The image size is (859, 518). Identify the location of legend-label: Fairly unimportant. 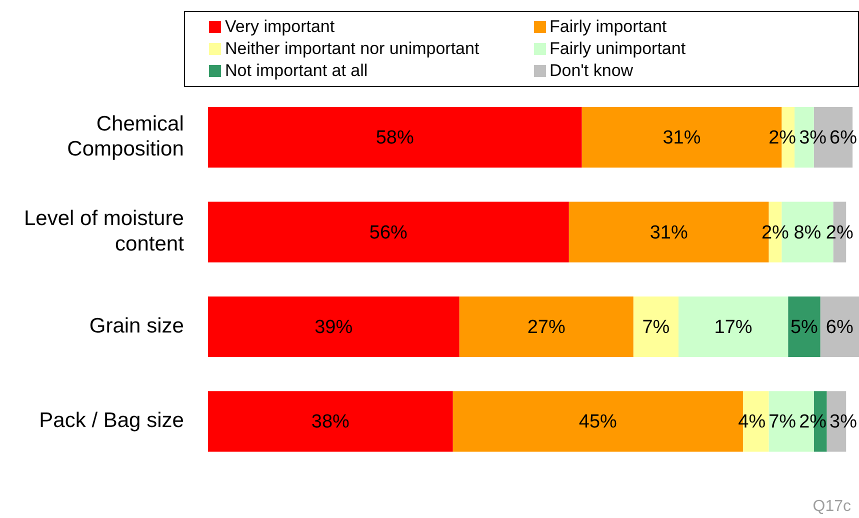
(618, 49).